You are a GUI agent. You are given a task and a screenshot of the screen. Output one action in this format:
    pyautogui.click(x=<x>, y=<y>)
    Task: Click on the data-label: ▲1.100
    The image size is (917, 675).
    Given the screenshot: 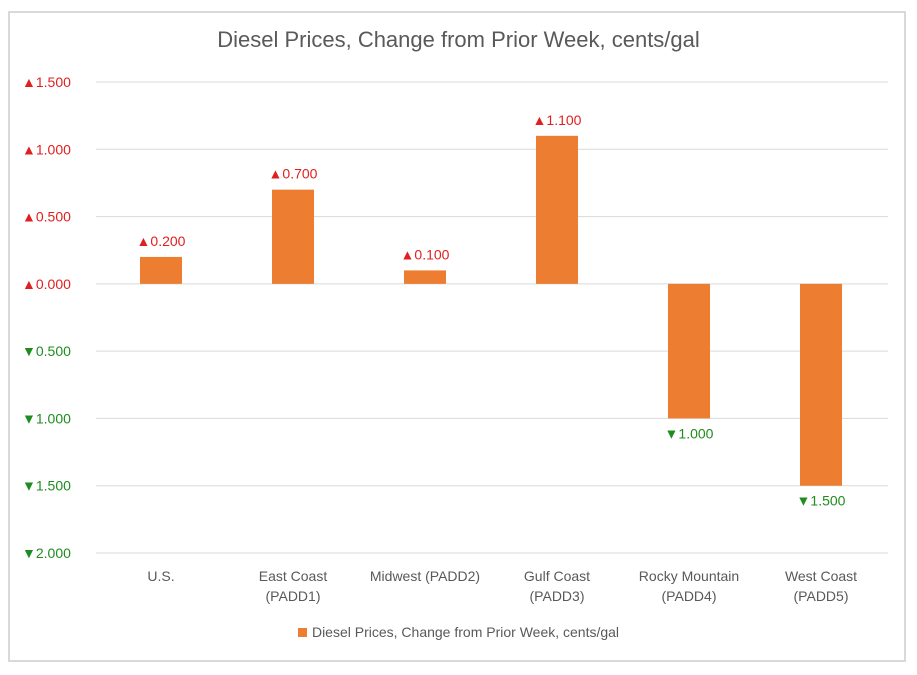 What is the action you would take?
    pyautogui.click(x=557, y=120)
    